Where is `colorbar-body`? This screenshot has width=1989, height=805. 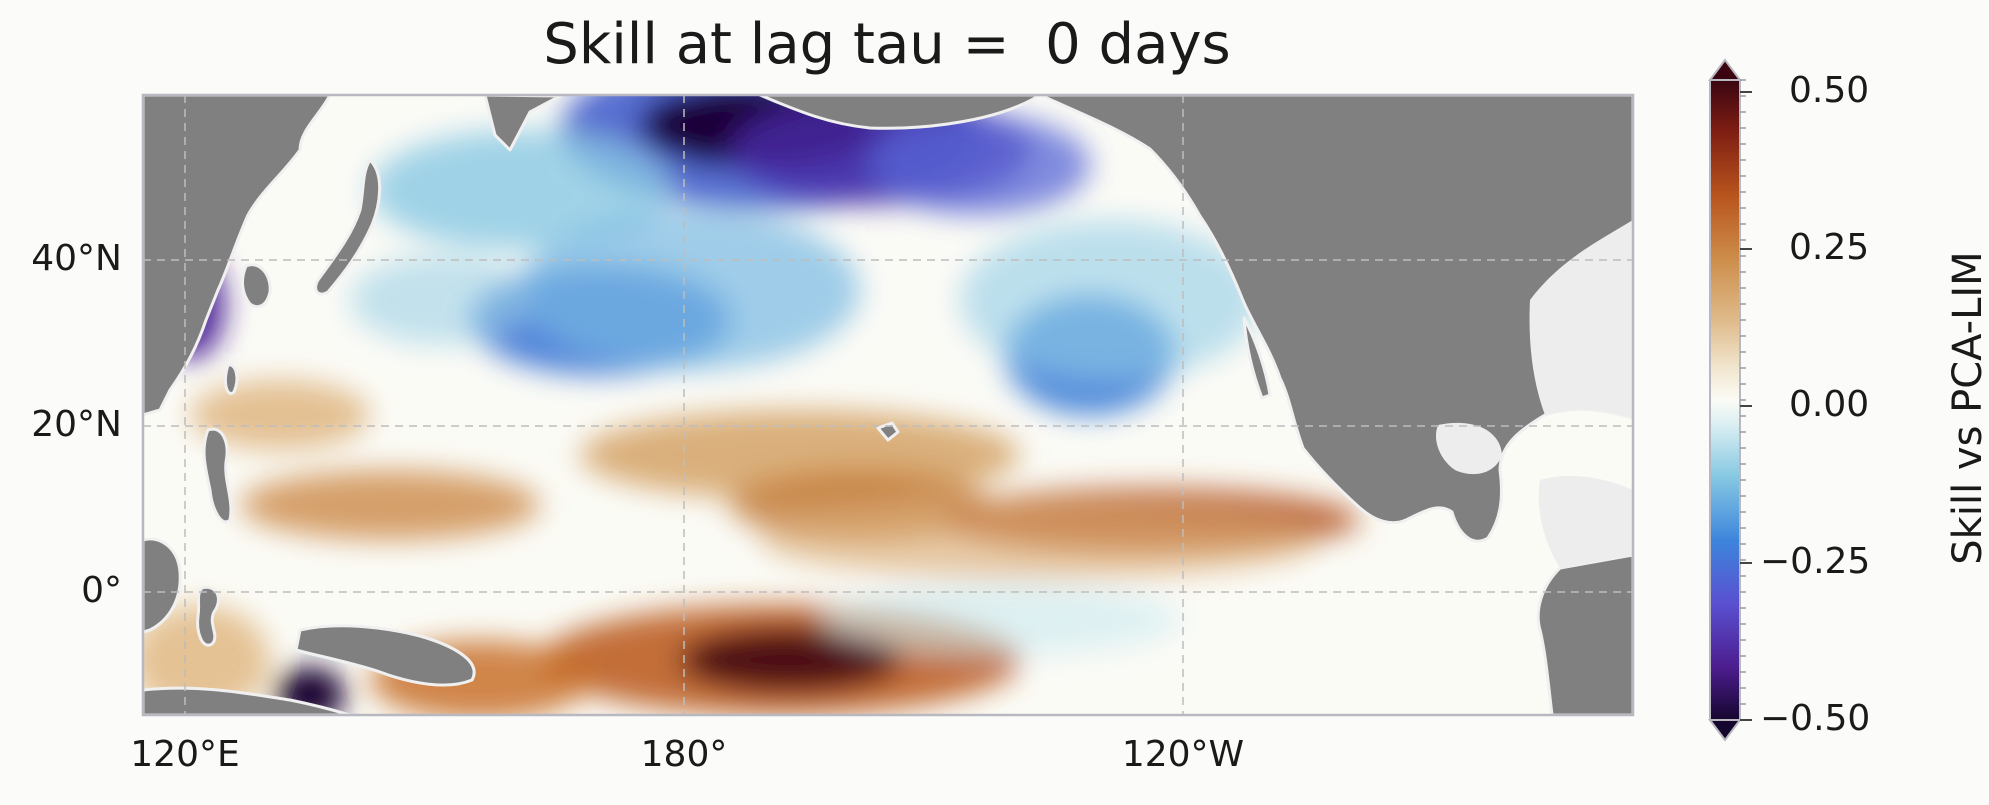
colorbar-body is located at coordinates (1725, 400).